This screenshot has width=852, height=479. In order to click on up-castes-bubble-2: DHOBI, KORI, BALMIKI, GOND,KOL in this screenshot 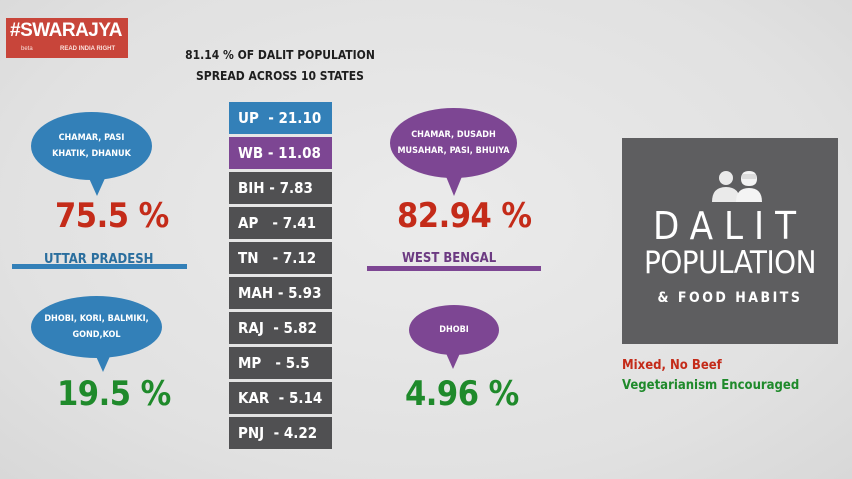, I will do `click(96, 327)`.